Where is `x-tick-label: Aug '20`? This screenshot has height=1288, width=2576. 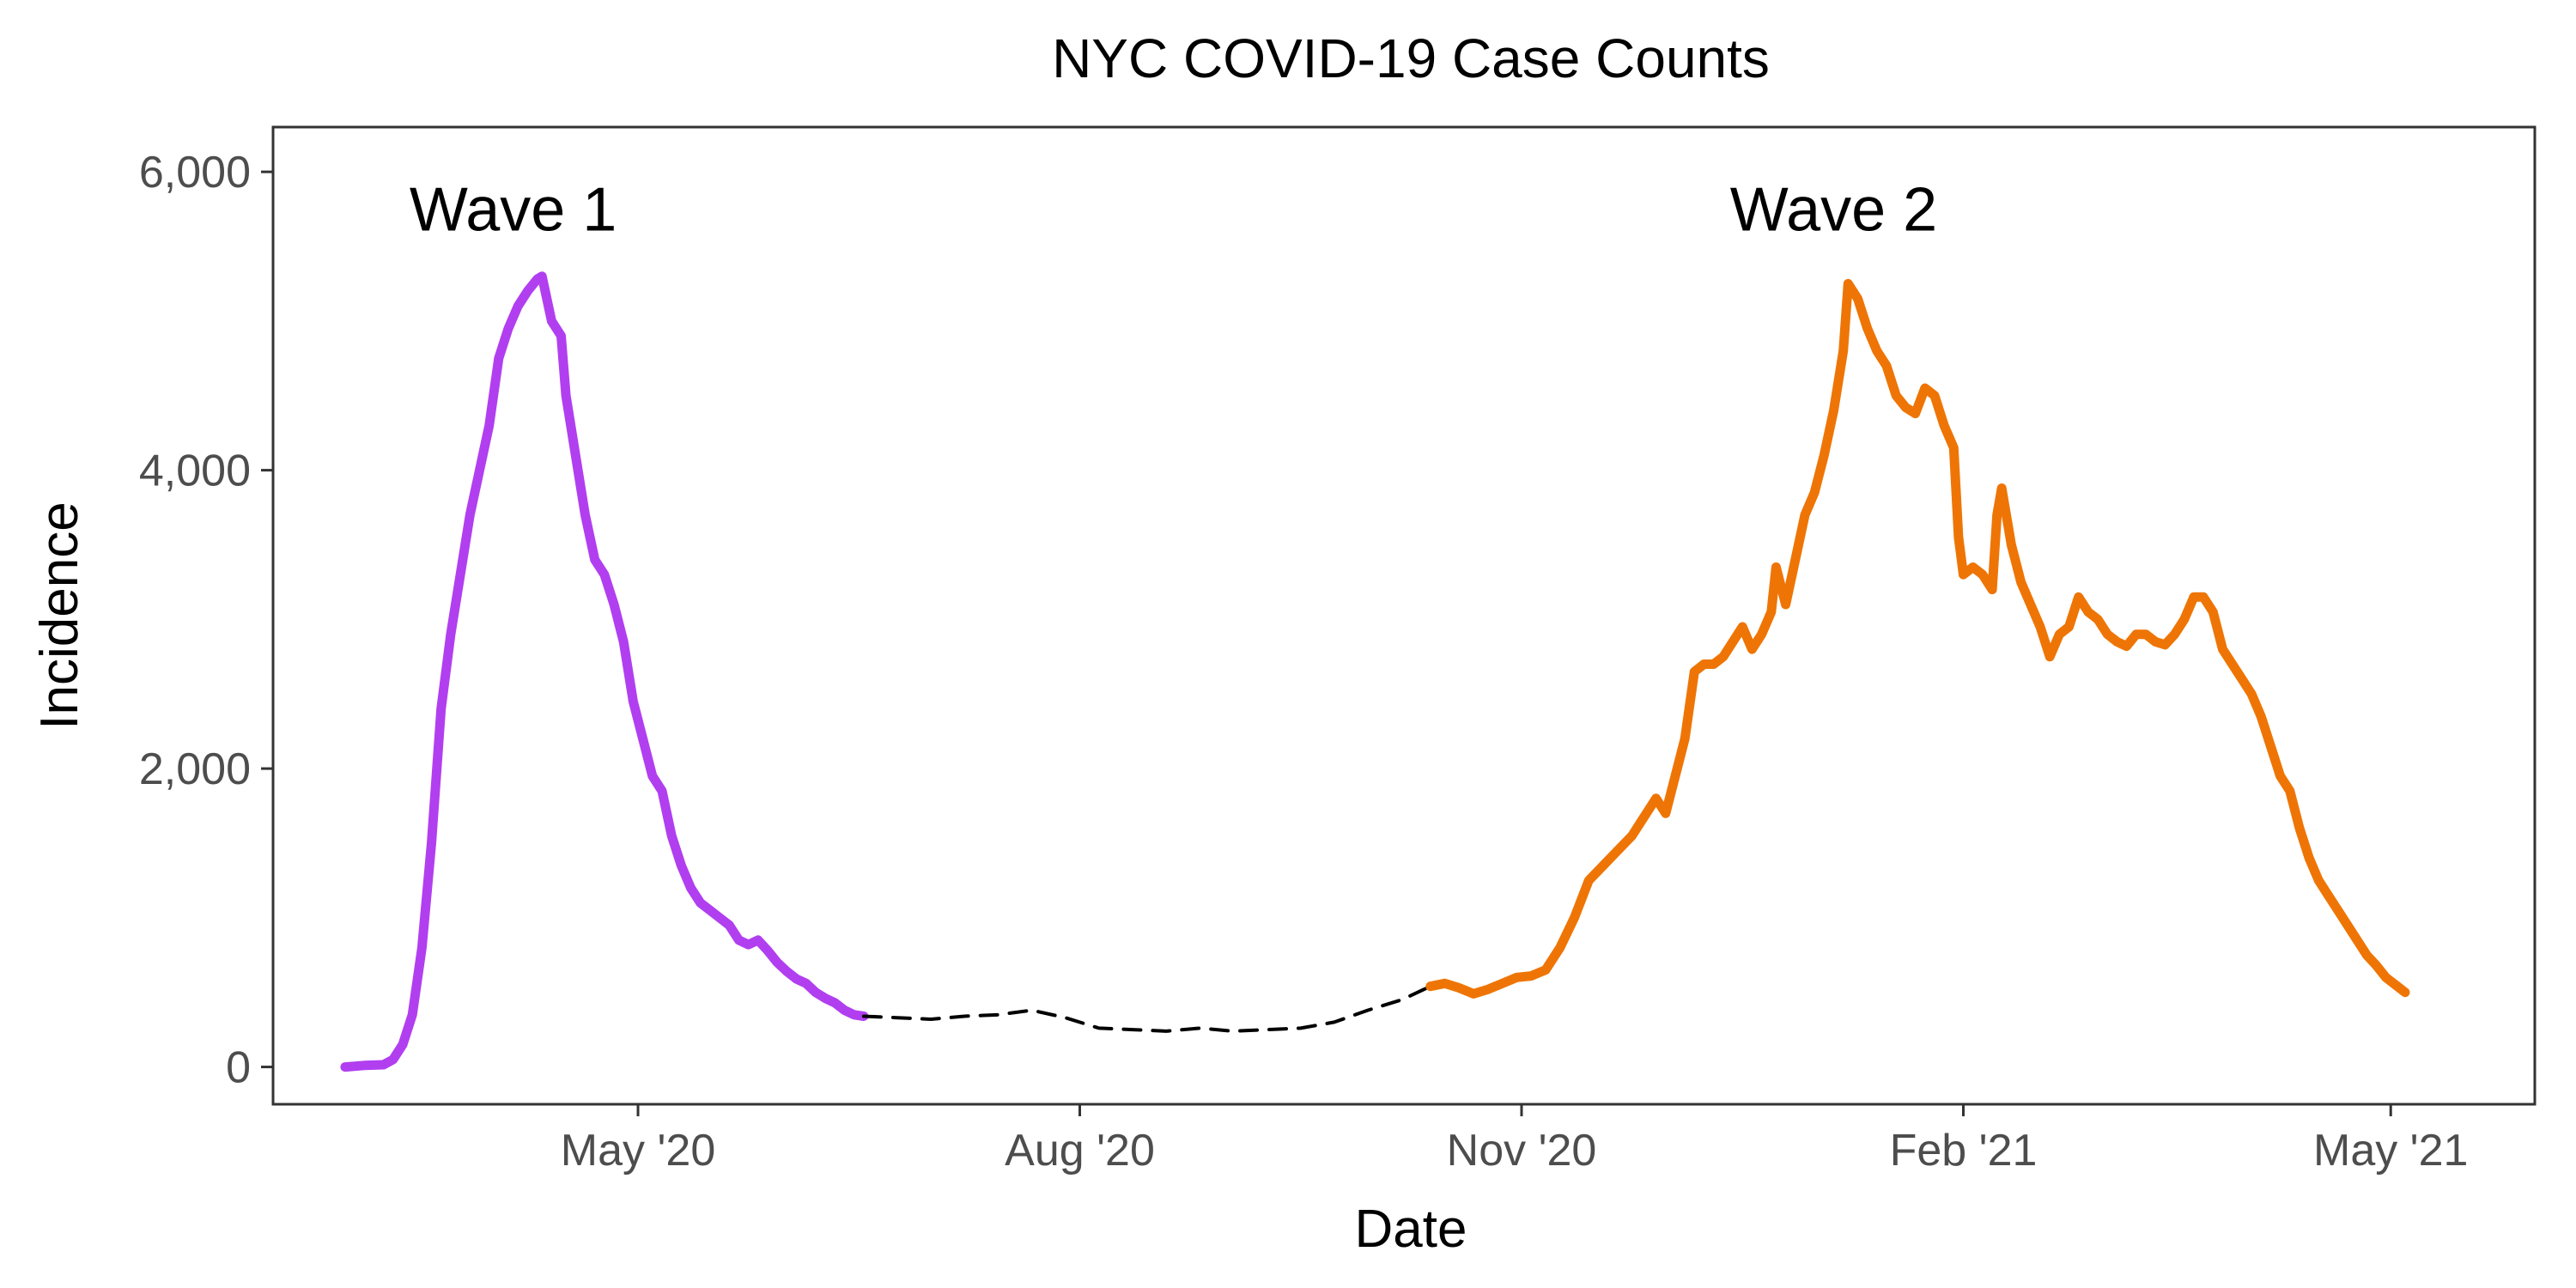 x-tick-label: Aug '20 is located at coordinates (1080, 1151).